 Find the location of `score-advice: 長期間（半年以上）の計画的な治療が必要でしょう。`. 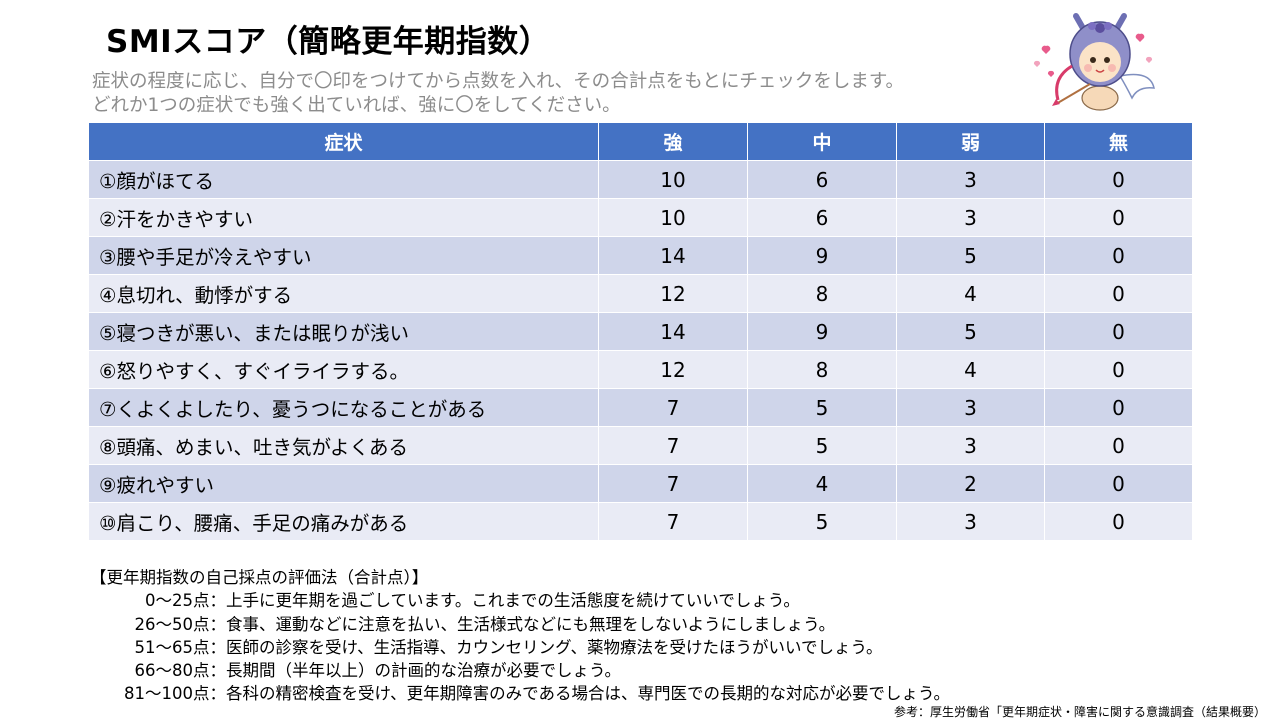

score-advice: 長期間（半年以上）の計画的な治療が必要でしょう。 is located at coordinates (424, 671).